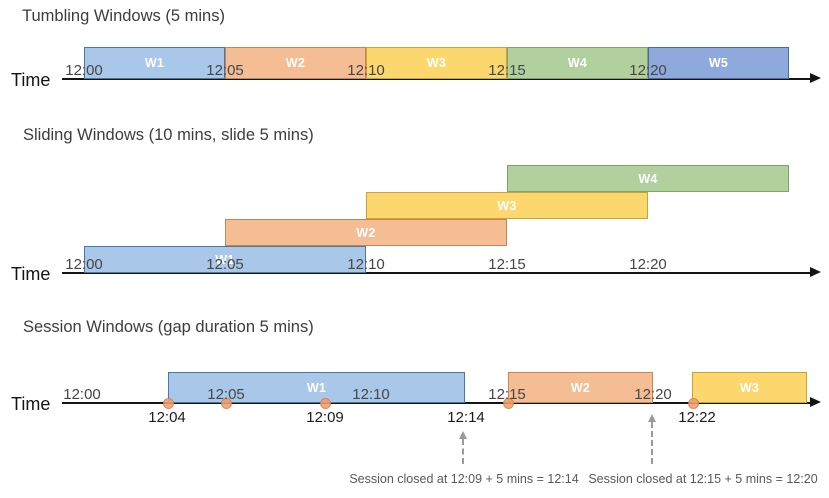  I want to click on tumbling-time-axis-label: Time, so click(31, 80).